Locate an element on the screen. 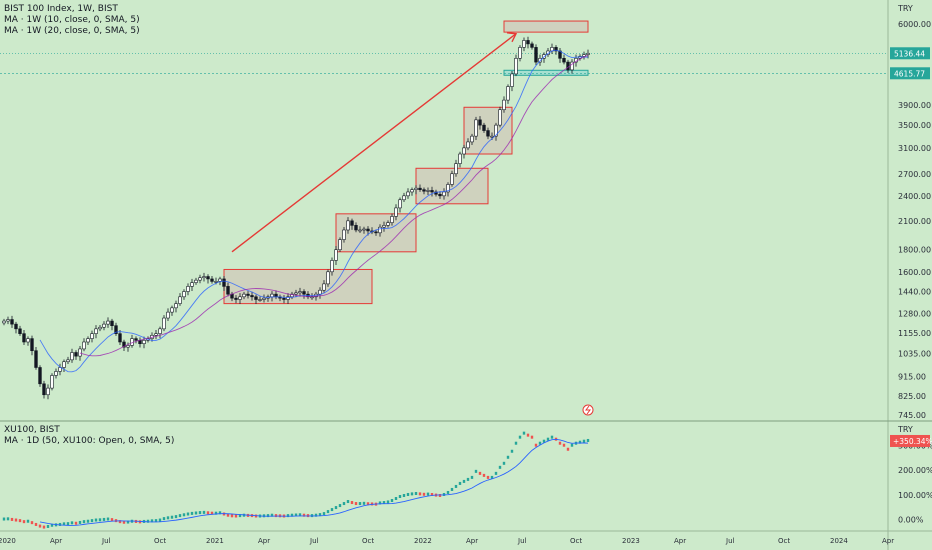  compare-tick: 200.00% is located at coordinates (915, 470).